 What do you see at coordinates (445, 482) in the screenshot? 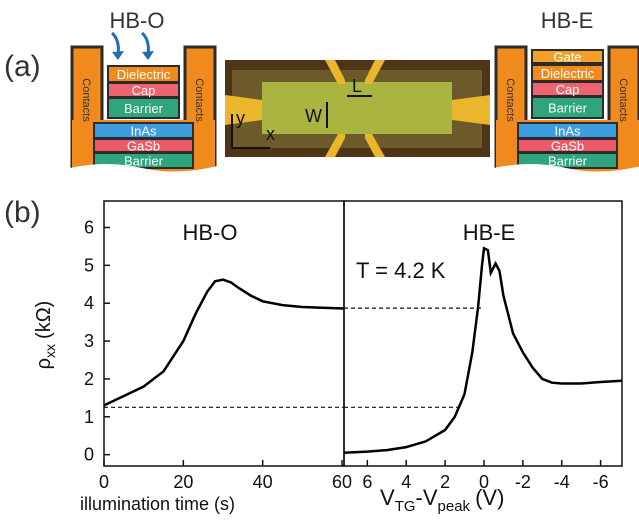
I see `x-tick-label: 2` at bounding box center [445, 482].